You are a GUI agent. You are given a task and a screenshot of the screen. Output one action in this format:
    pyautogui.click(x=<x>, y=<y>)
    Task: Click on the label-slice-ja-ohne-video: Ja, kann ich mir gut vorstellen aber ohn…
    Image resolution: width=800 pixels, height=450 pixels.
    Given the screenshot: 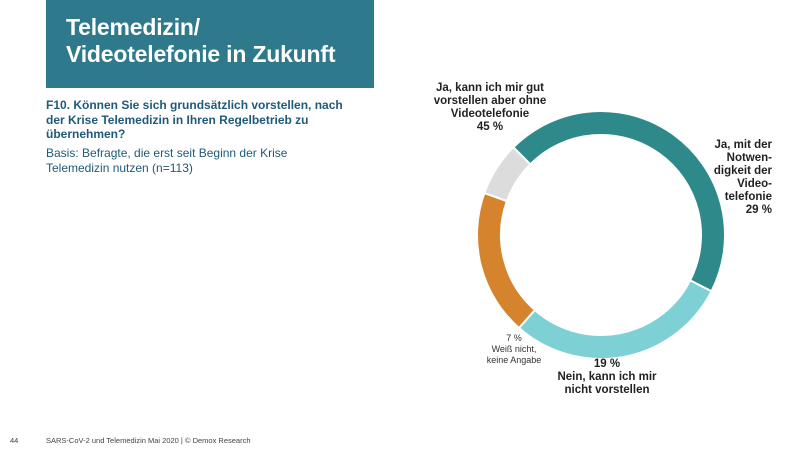 What is the action you would take?
    pyautogui.click(x=490, y=108)
    